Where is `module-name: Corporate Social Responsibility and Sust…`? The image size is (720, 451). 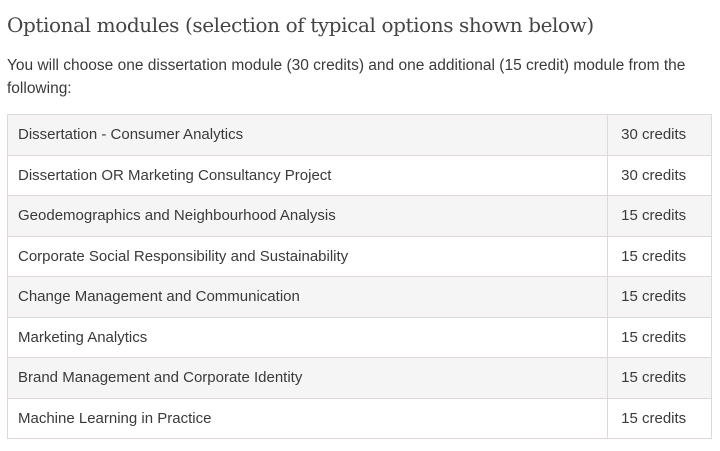 module-name: Corporate Social Responsibility and Sust… is located at coordinates (307, 256).